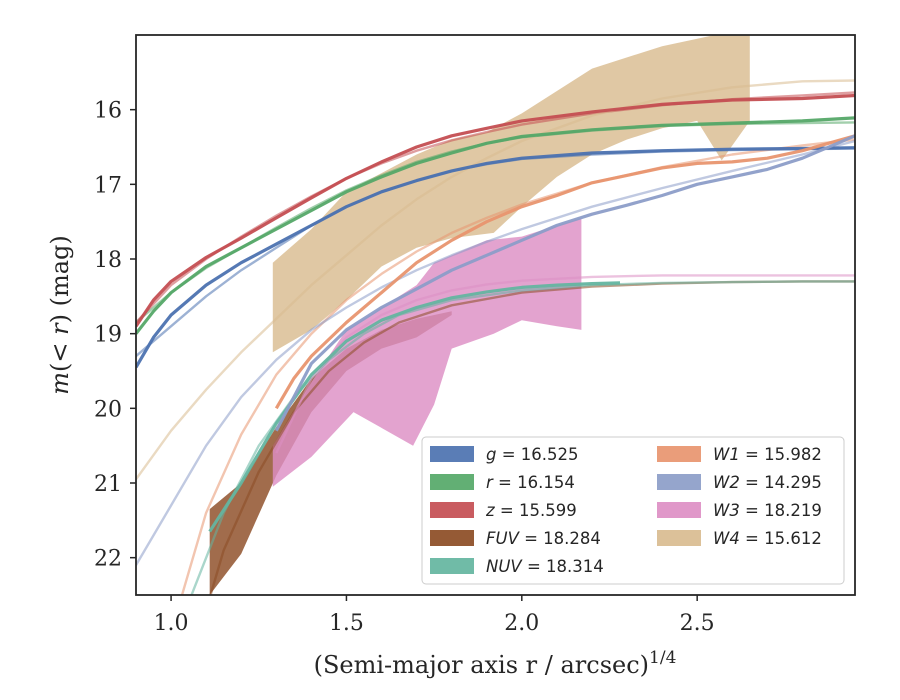 Image resolution: width=900 pixels, height=700 pixels. I want to click on y-tick-label: 19, so click(108, 335).